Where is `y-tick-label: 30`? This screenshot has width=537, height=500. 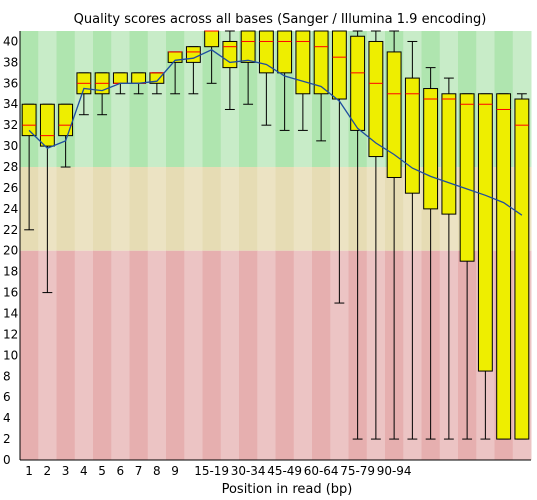
y-tick-label: 30 is located at coordinates (10, 146).